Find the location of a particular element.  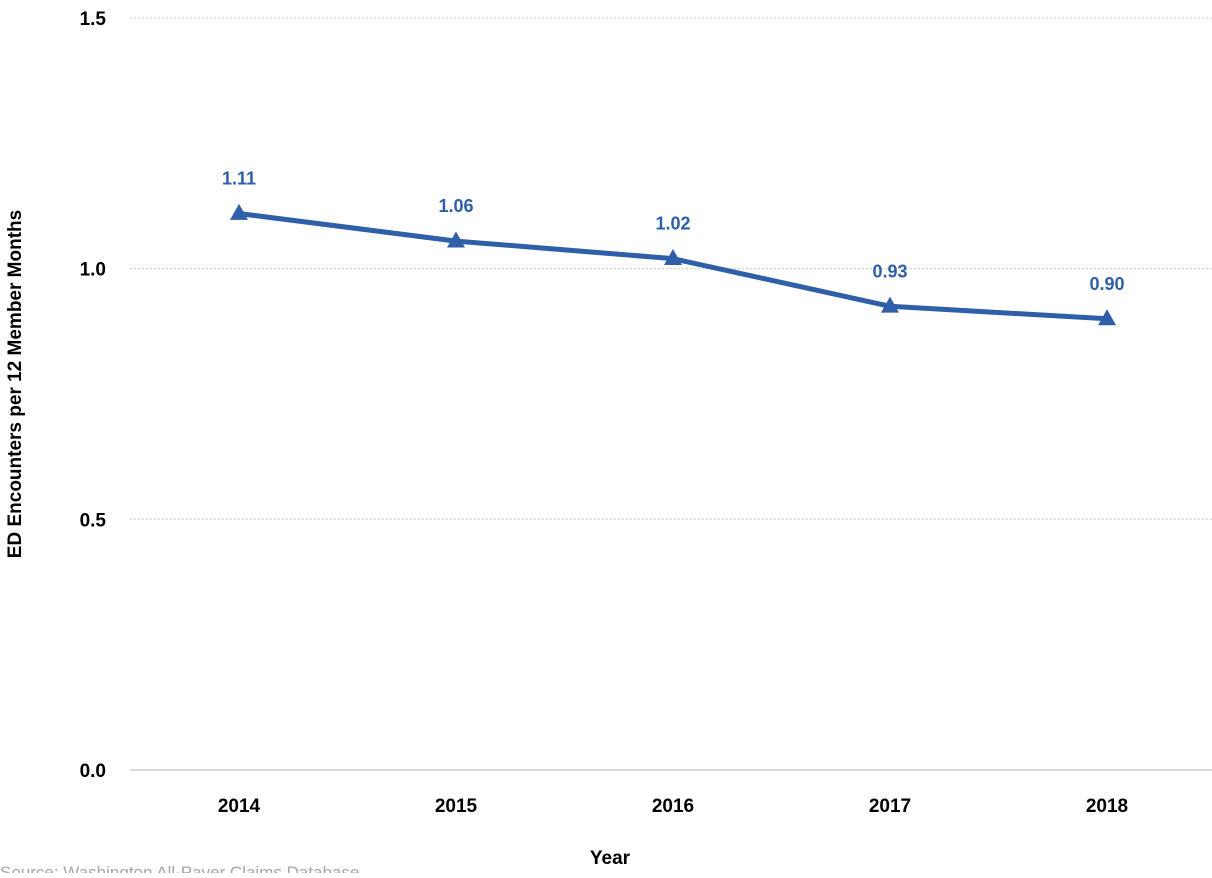

series-markers is located at coordinates (673, 264).